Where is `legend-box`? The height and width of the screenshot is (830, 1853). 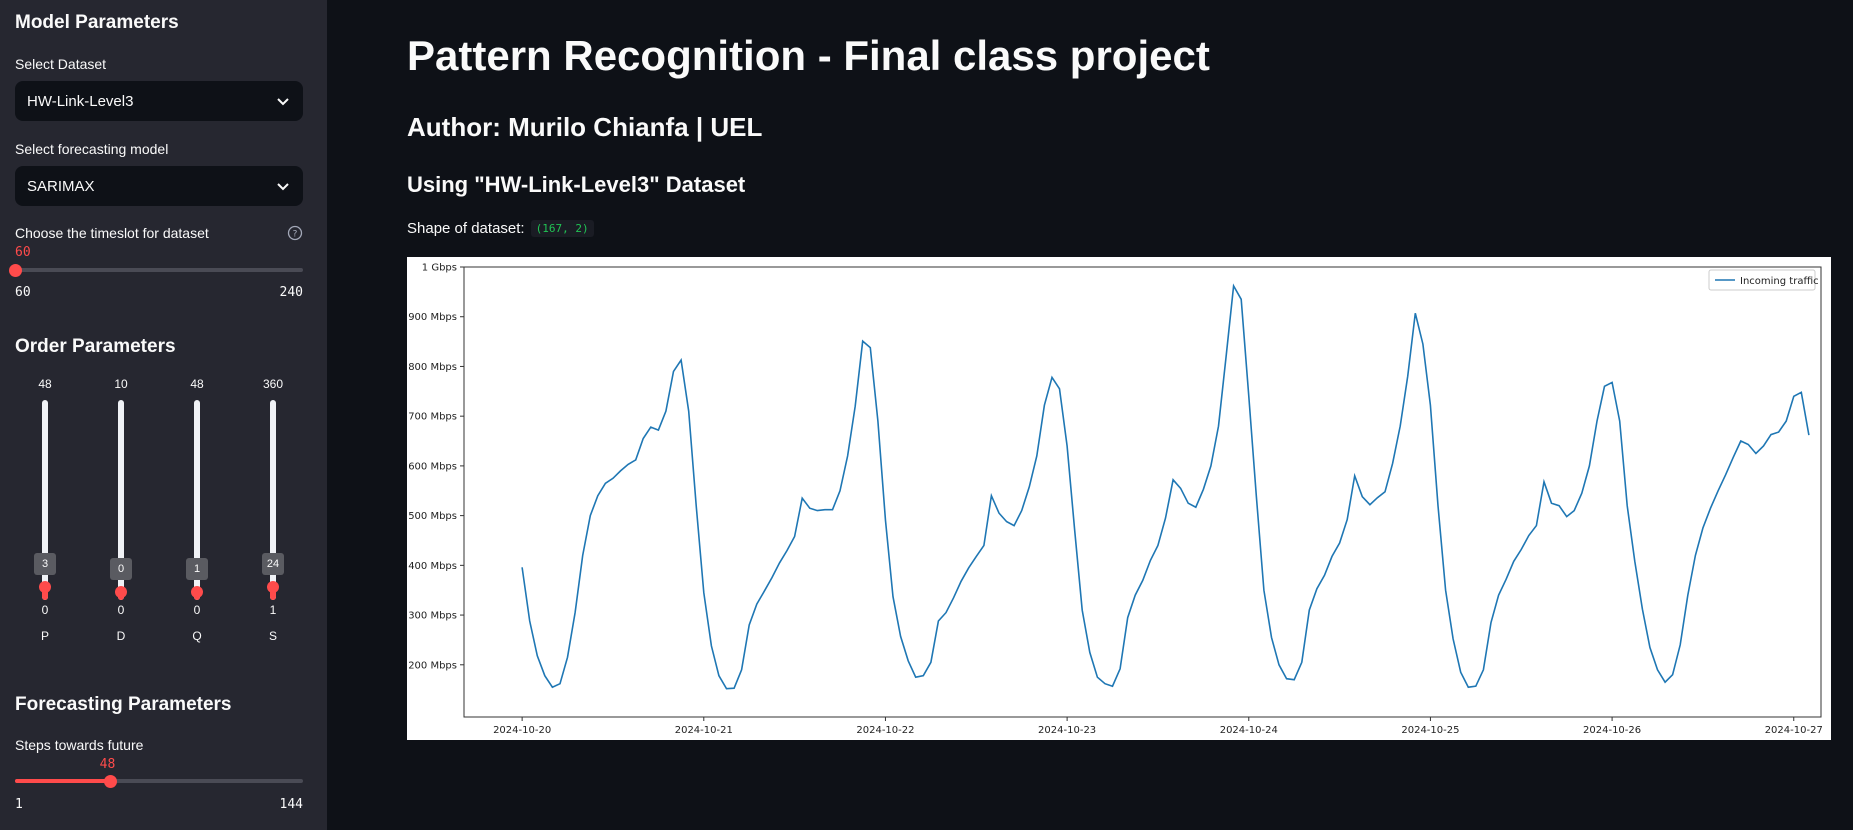
legend-box is located at coordinates (1762, 280).